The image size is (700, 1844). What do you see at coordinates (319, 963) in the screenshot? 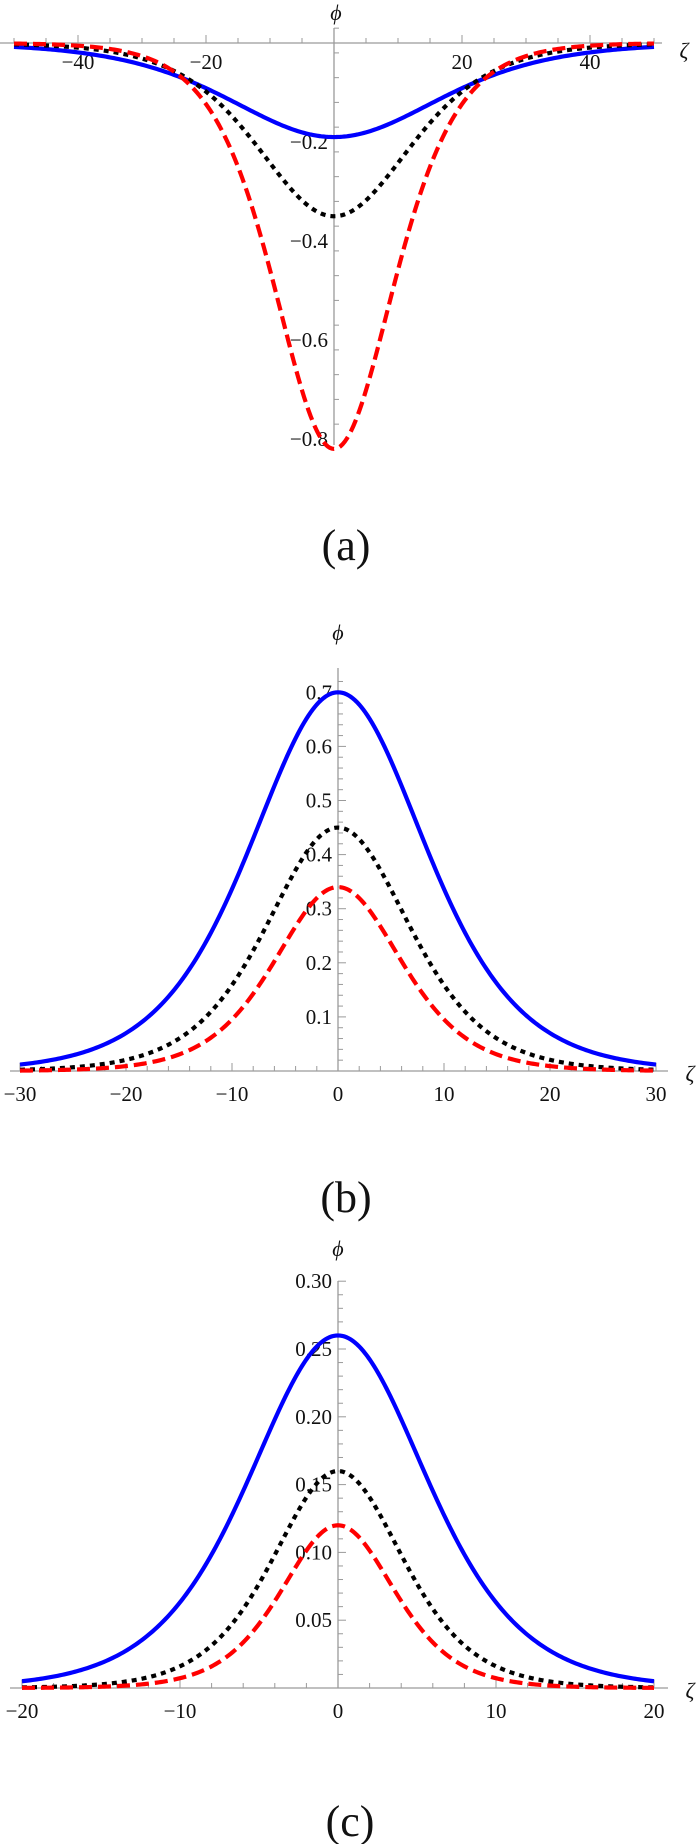
I see `y-tick-label: 0.2` at bounding box center [319, 963].